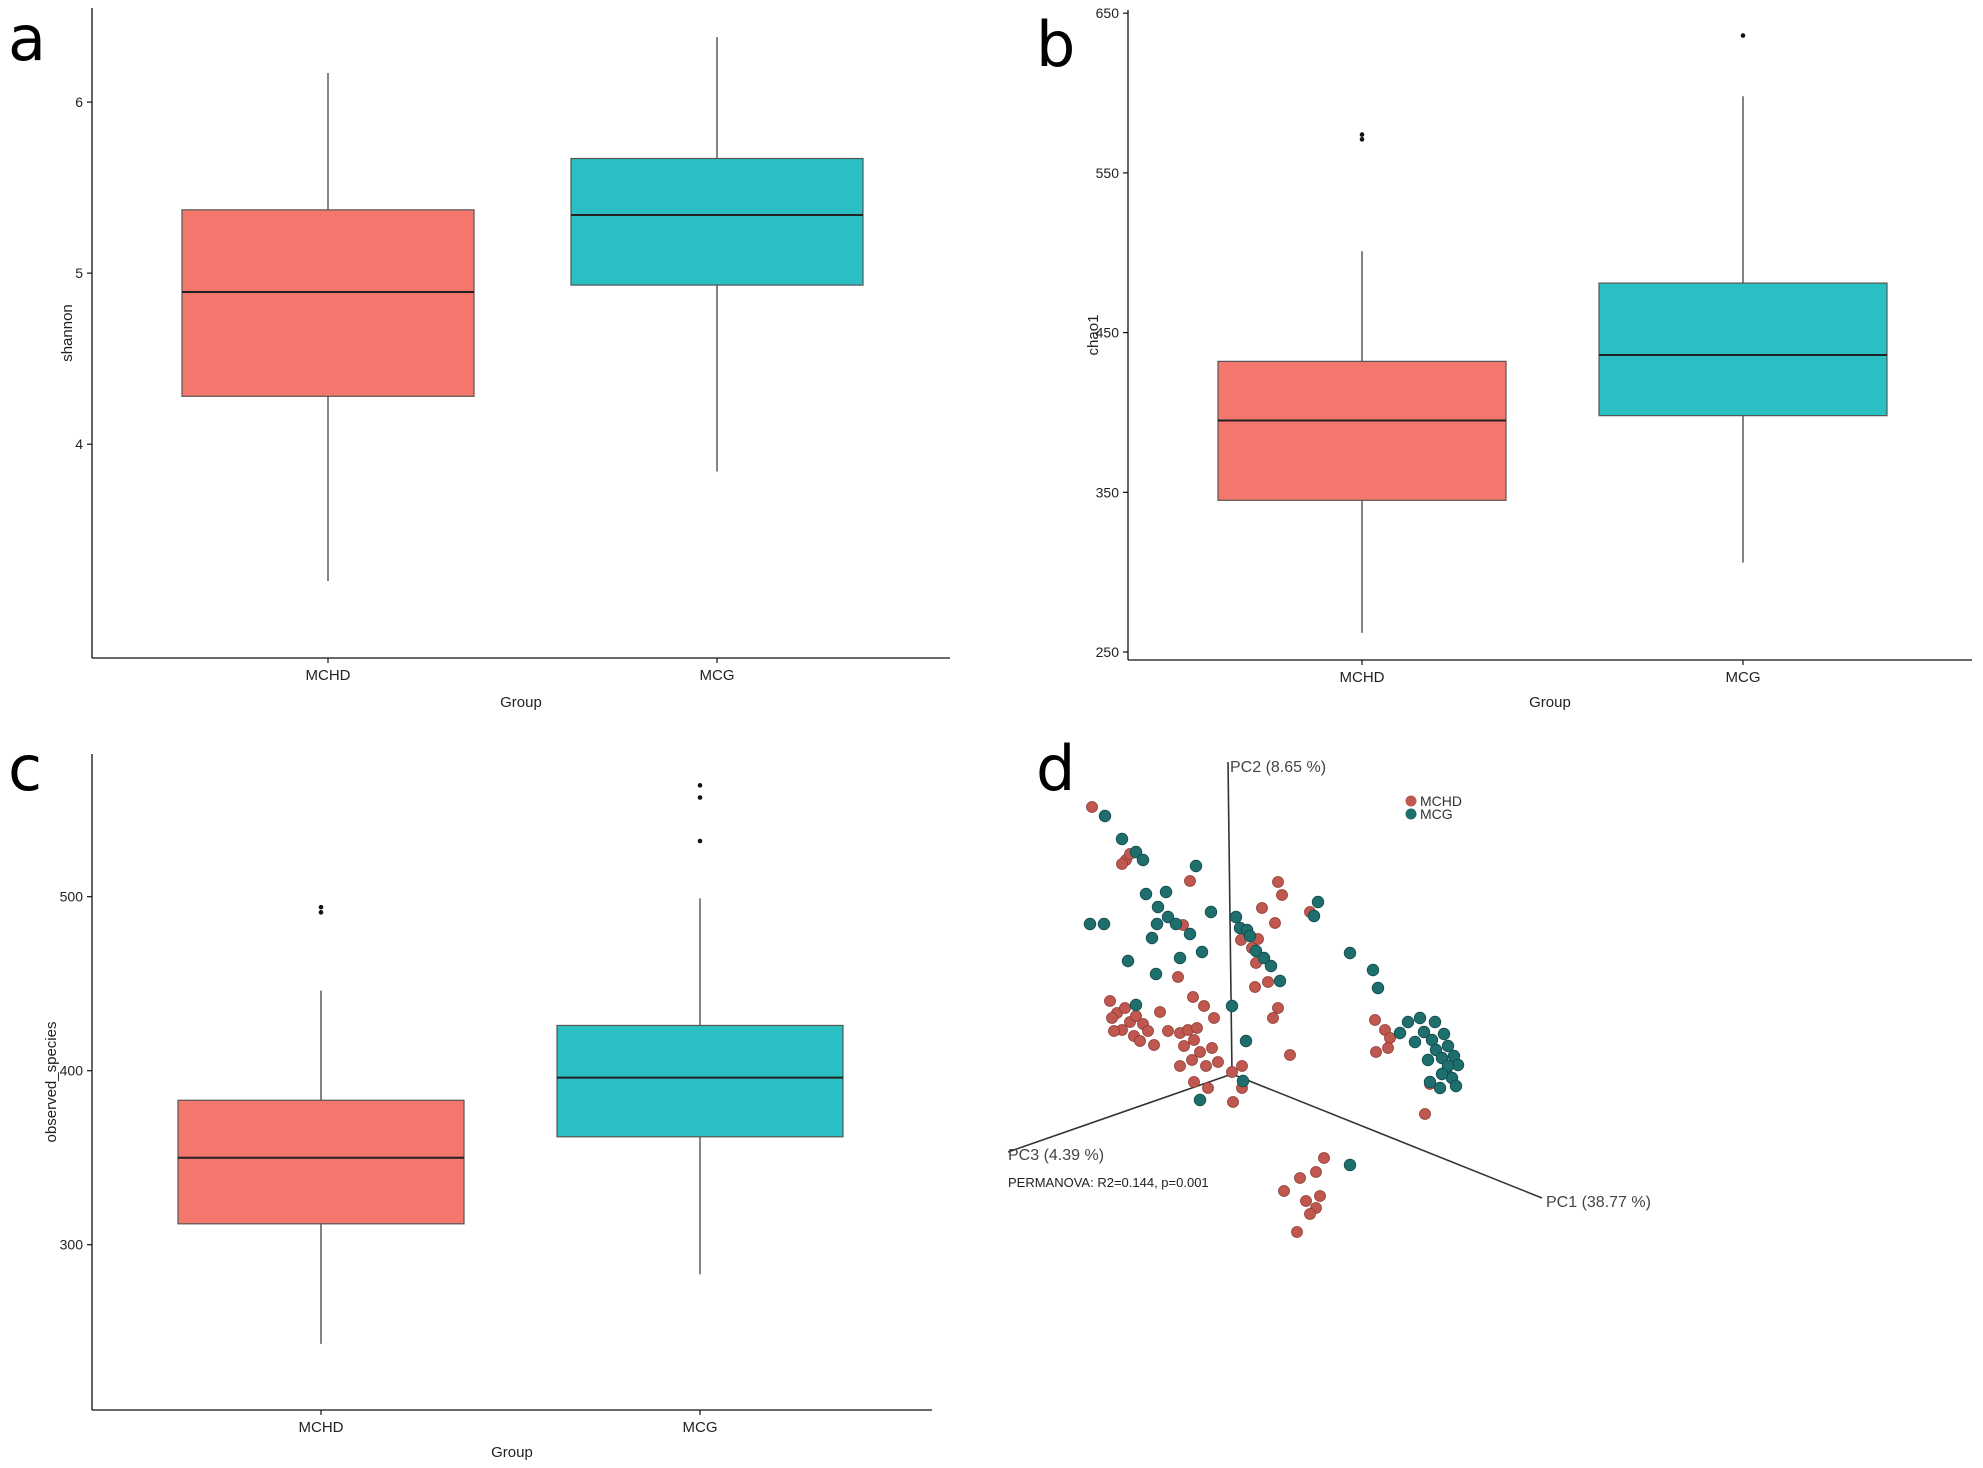 The image size is (1983, 1468). What do you see at coordinates (1411, 801) in the screenshot?
I see `legend-marker-mchd` at bounding box center [1411, 801].